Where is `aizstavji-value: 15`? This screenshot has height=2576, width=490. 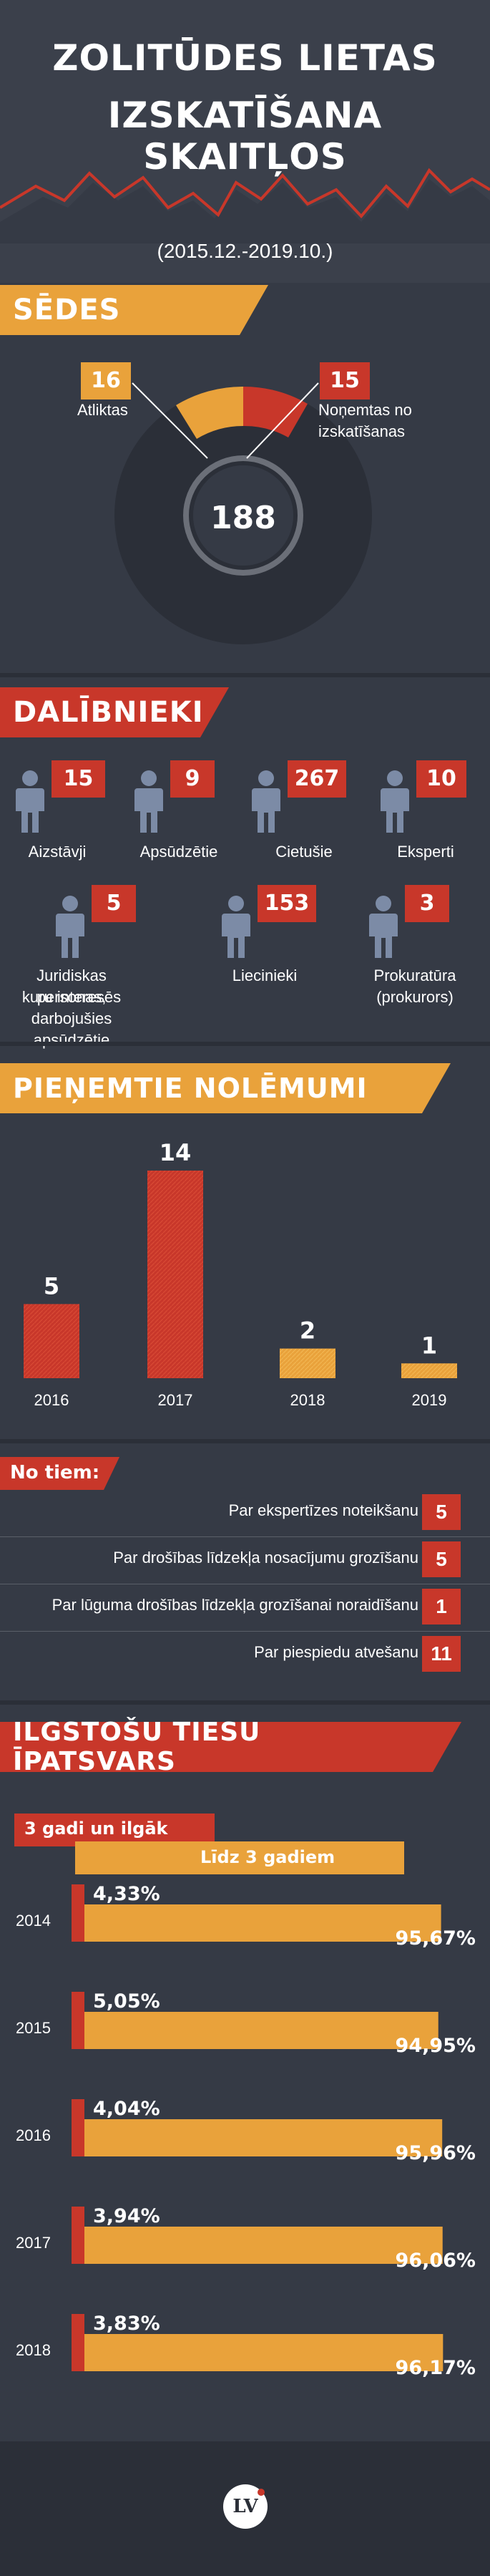
aizstavji-value: 15 is located at coordinates (78, 779).